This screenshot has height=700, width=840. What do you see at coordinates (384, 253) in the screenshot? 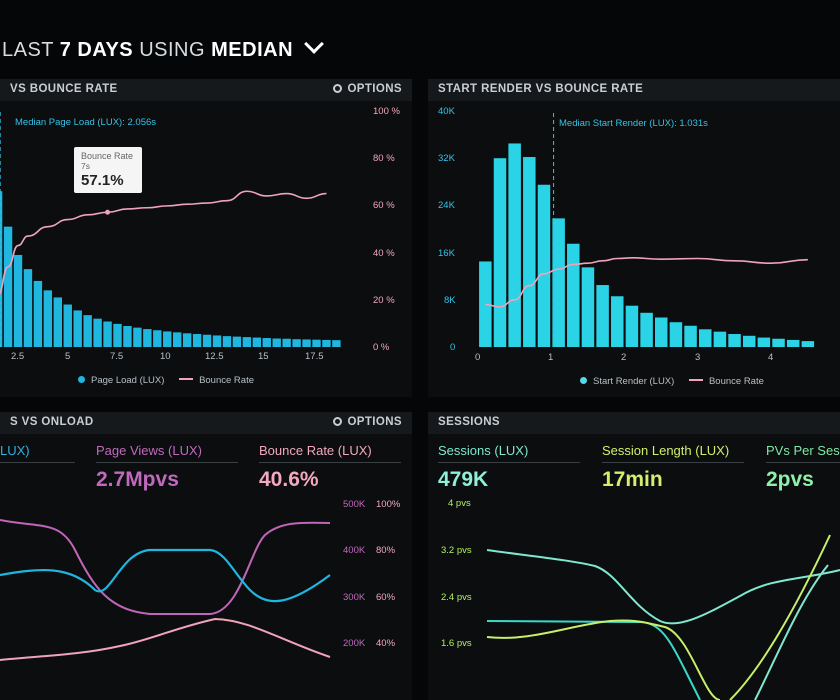
I see `right-tick: 40 %` at bounding box center [384, 253].